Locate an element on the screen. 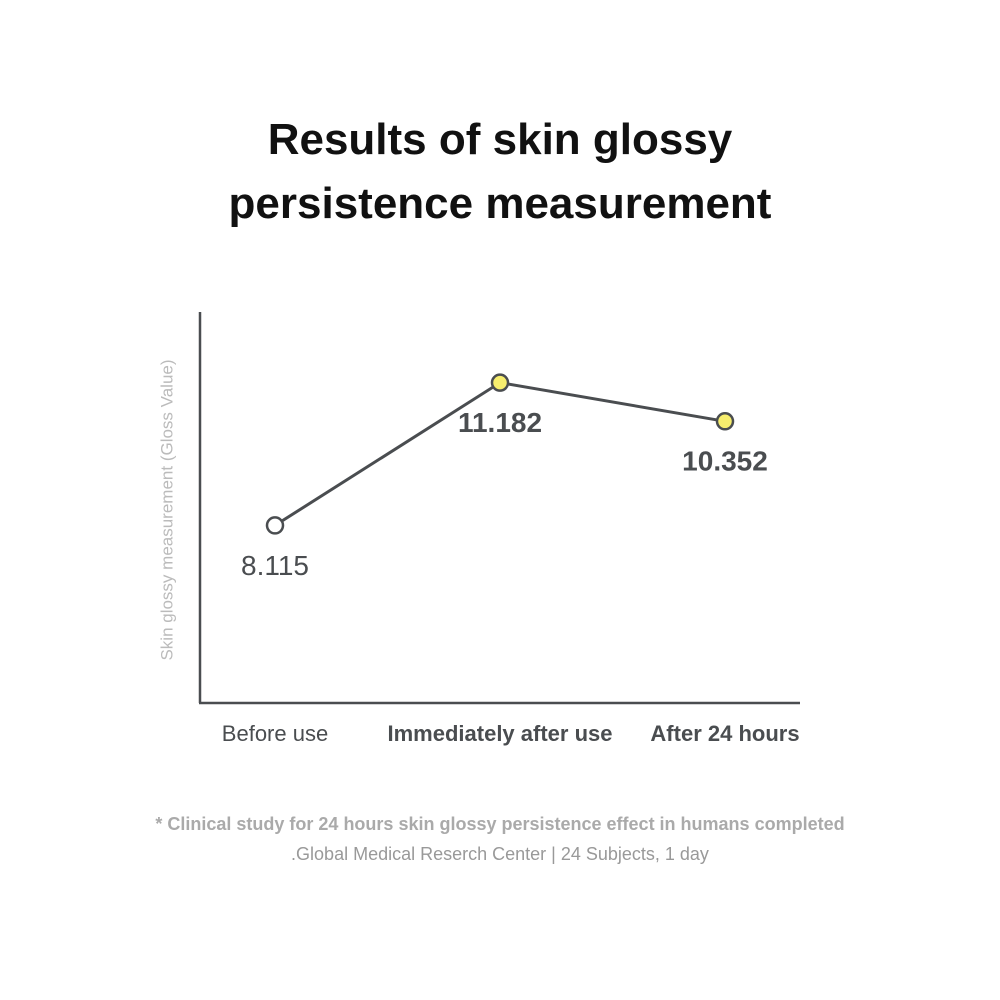 The width and height of the screenshot is (1000, 1000). x-tick-label: After 24 hours is located at coordinates (724, 733).